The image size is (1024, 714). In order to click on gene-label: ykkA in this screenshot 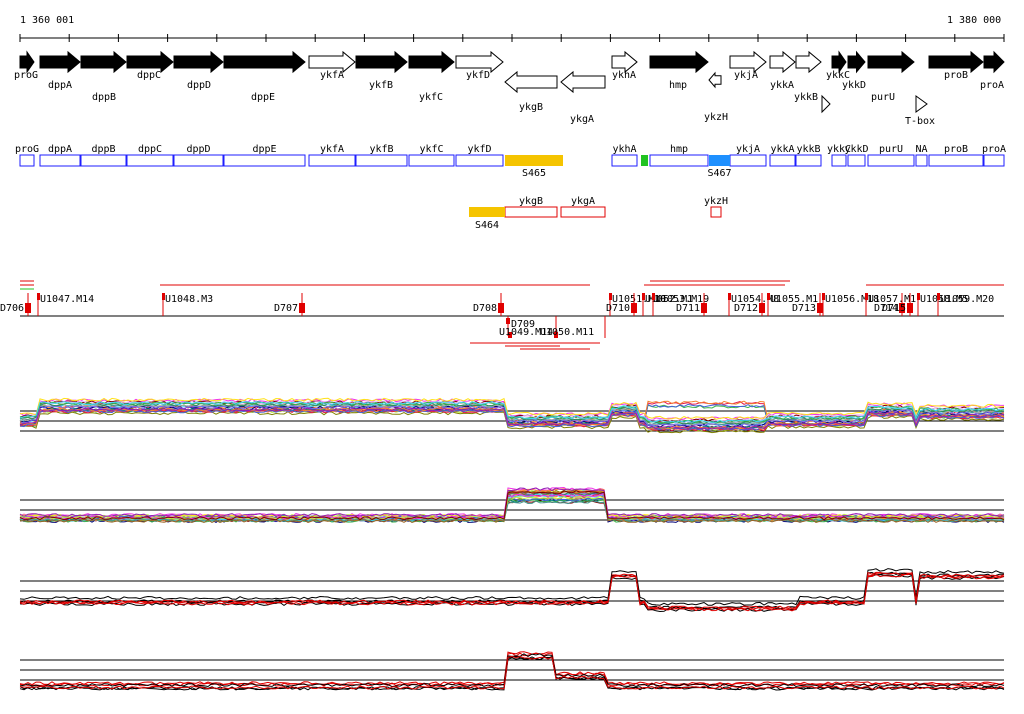, I will do `click(782, 85)`.